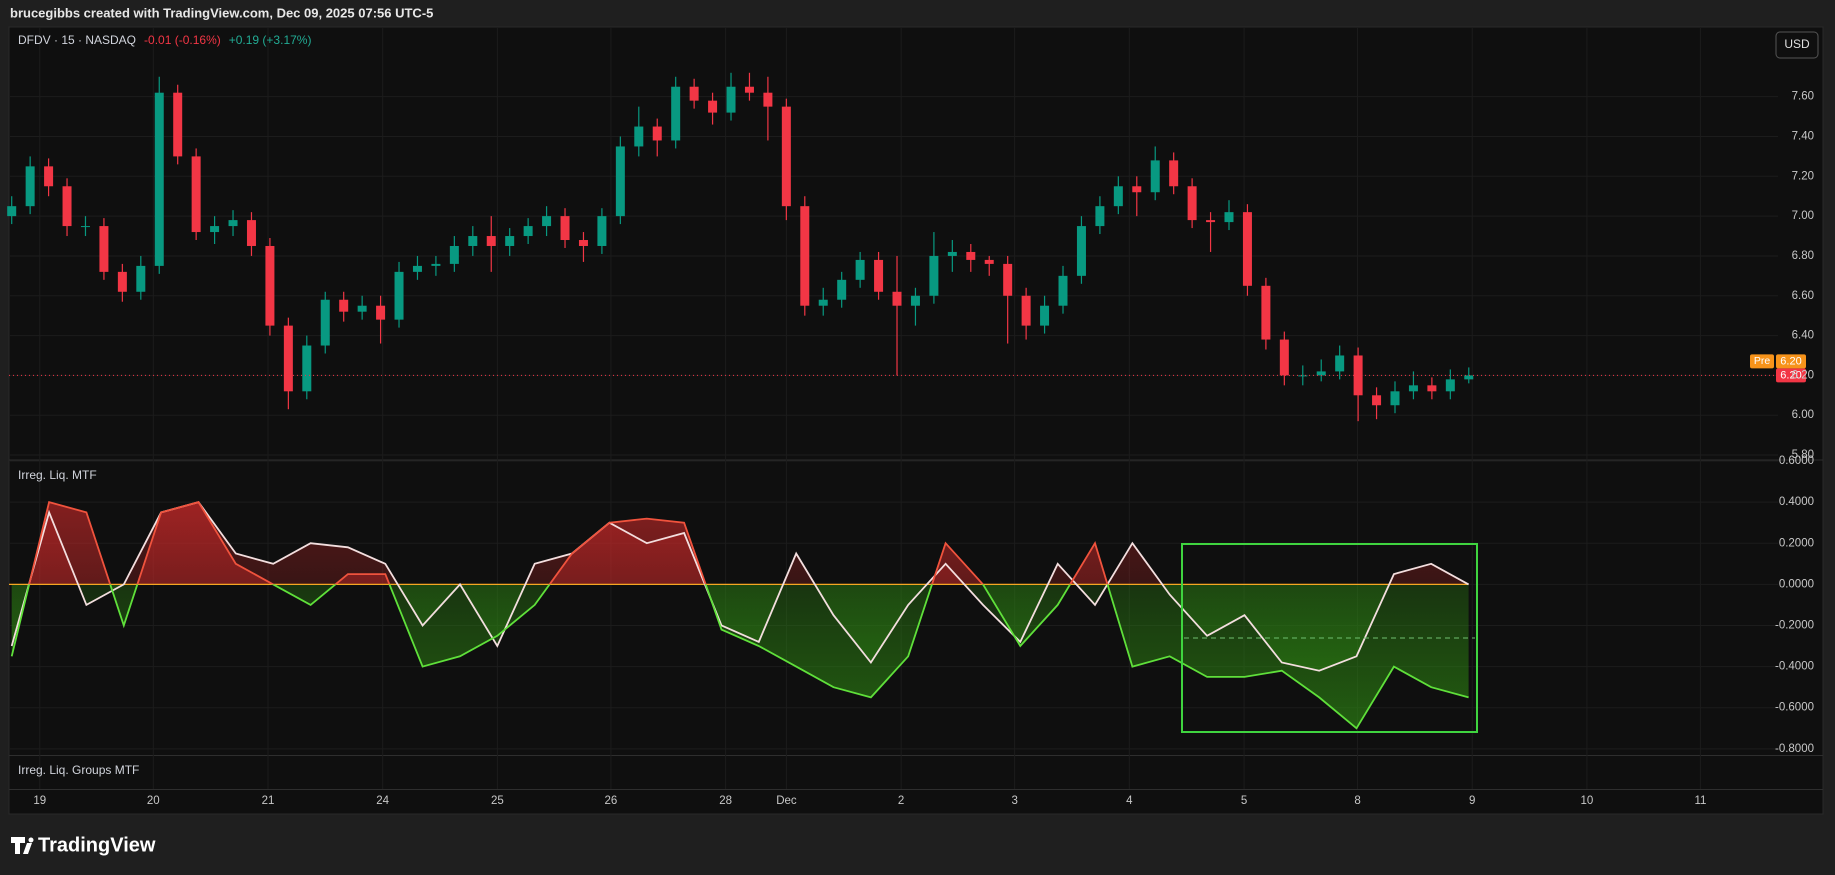 Image resolution: width=1835 pixels, height=875 pixels. What do you see at coordinates (1803, 176) in the screenshot?
I see `y-tick-label: 7.20` at bounding box center [1803, 176].